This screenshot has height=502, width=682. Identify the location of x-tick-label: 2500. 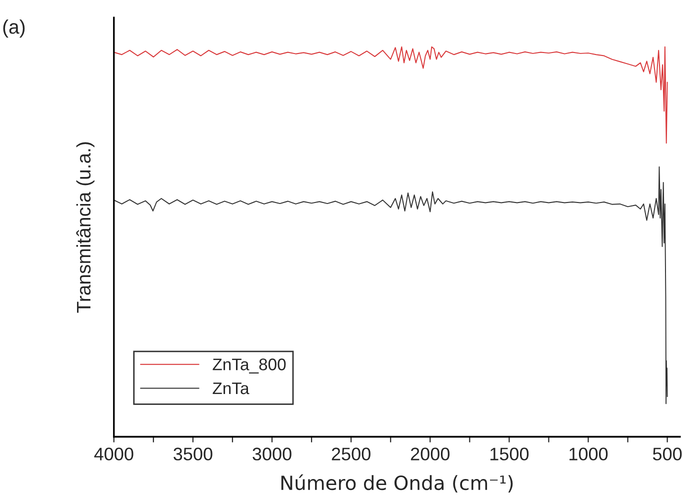
(351, 454).